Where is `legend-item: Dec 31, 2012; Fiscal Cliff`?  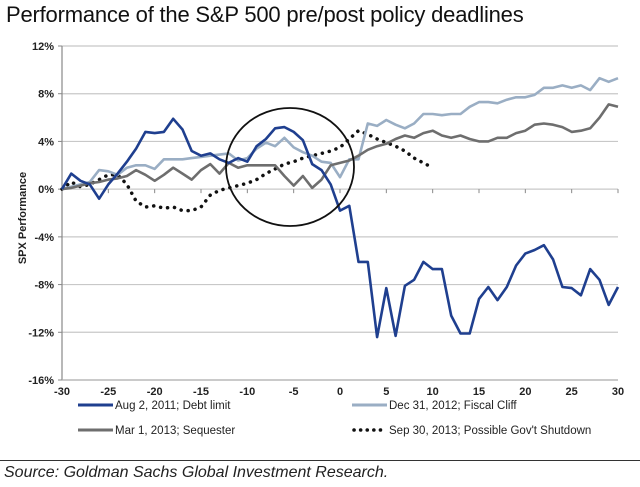
legend-item: Dec 31, 2012; Fiscal Cliff is located at coordinates (434, 406).